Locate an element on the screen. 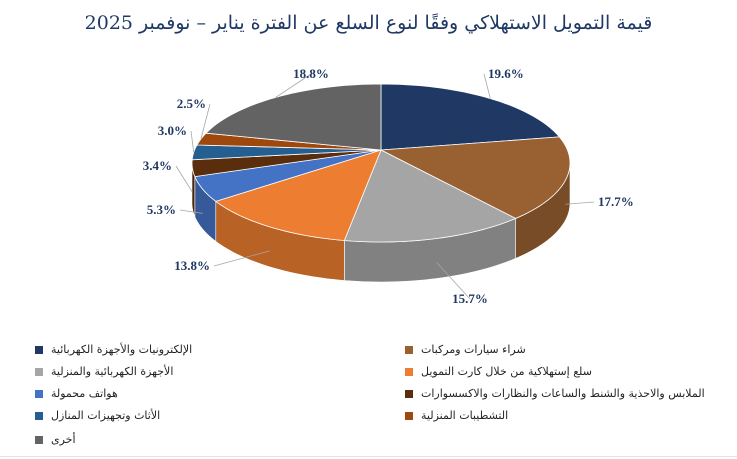 The height and width of the screenshot is (459, 737). legend-item: الأجهزة الكهربائية والمنزلية is located at coordinates (104, 371).